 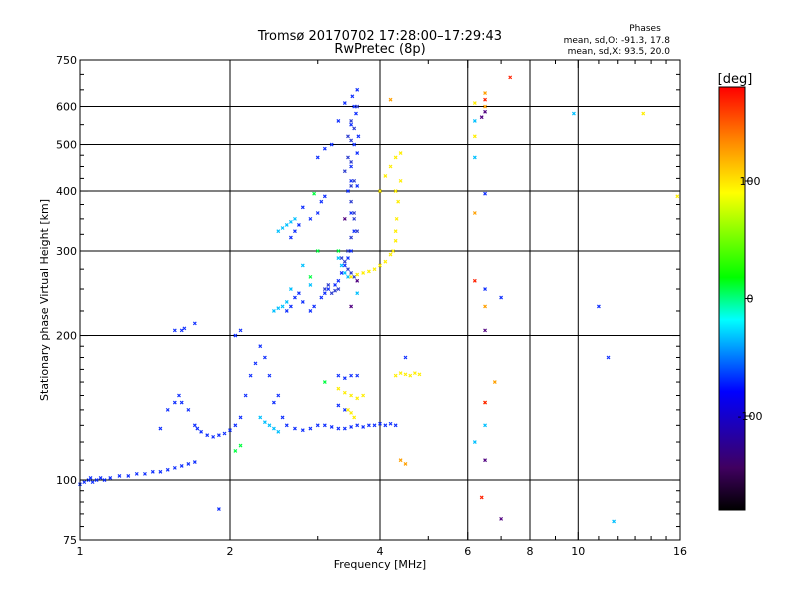 What do you see at coordinates (467, 551) in the screenshot?
I see `x-tick-label: 6` at bounding box center [467, 551].